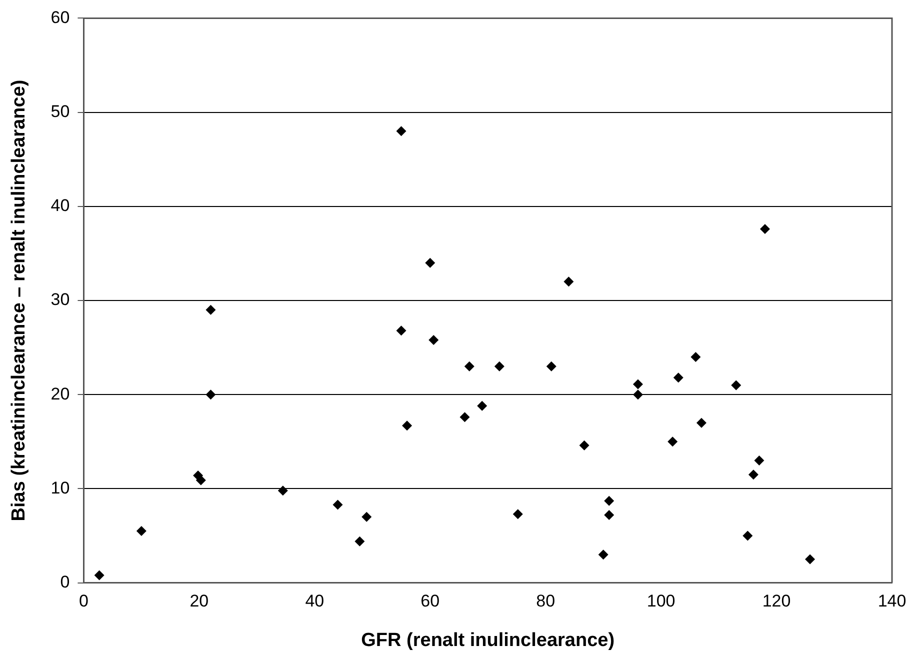 This screenshot has height=660, width=914. Describe the element at coordinates (60, 111) in the screenshot. I see `y-tick-label: 50` at that location.